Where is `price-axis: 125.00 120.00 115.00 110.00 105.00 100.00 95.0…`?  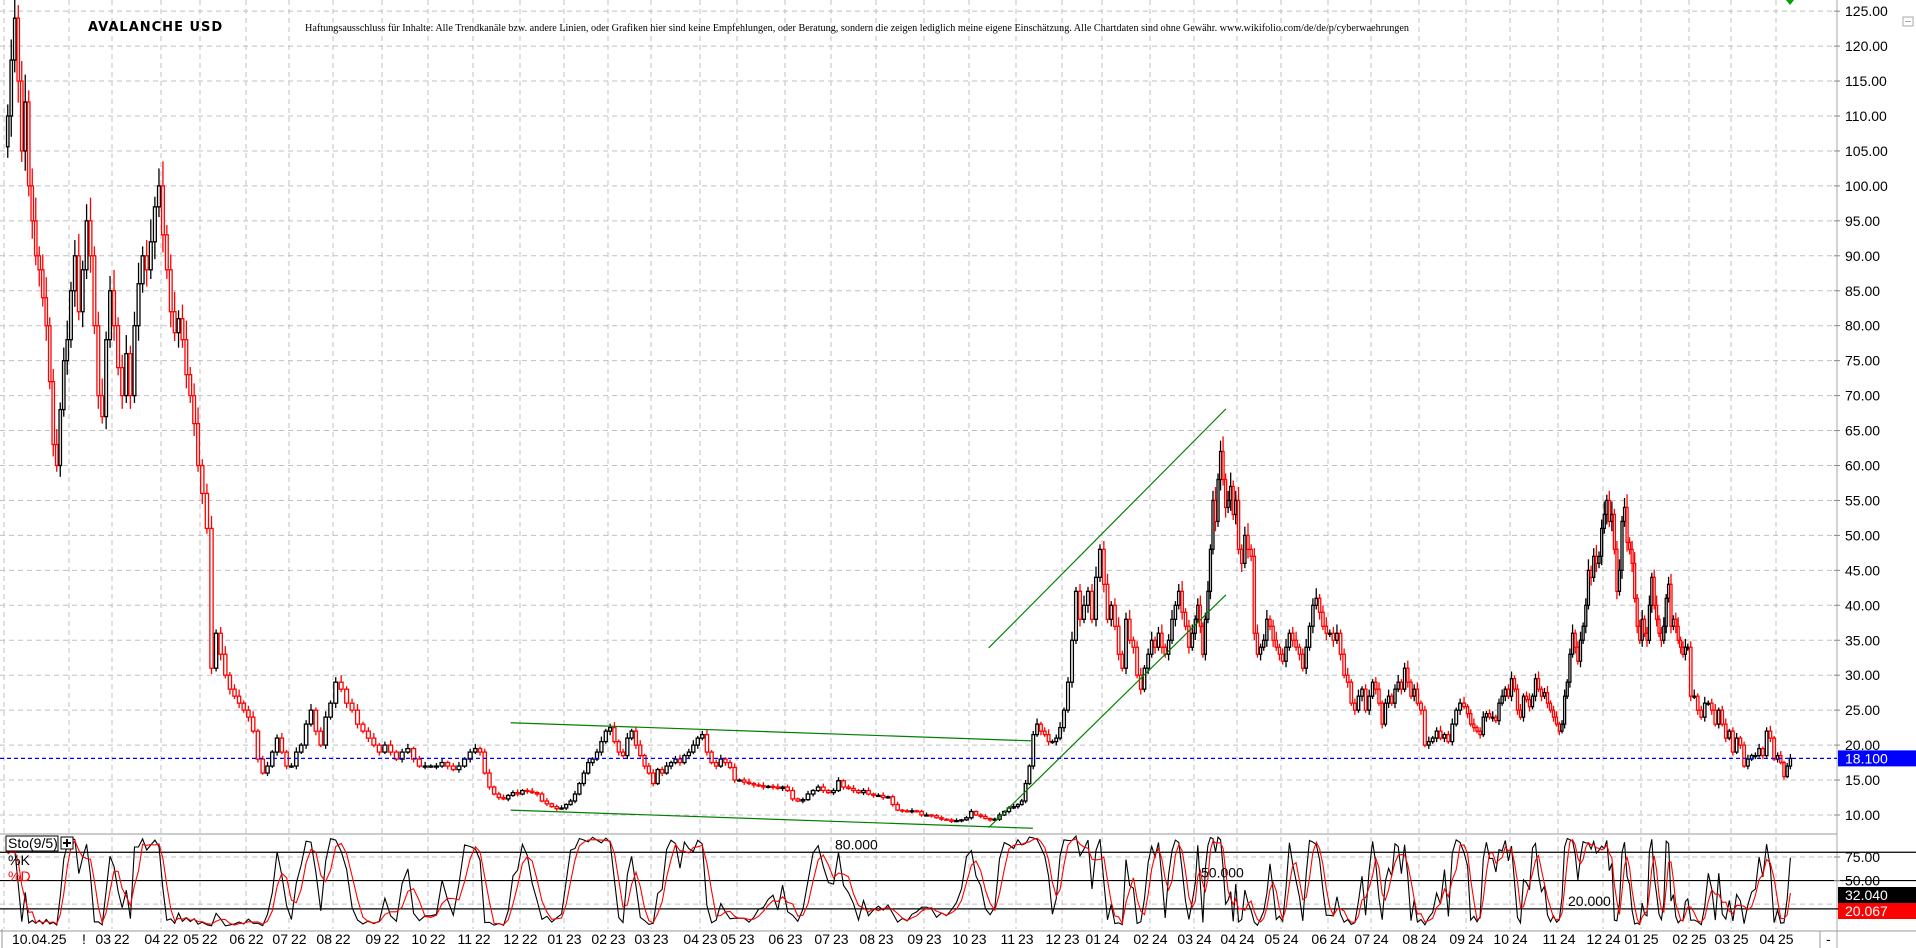 price-axis: 125.00 120.00 115.00 110.00 105.00 100.00 95.0… is located at coordinates (1875, 413).